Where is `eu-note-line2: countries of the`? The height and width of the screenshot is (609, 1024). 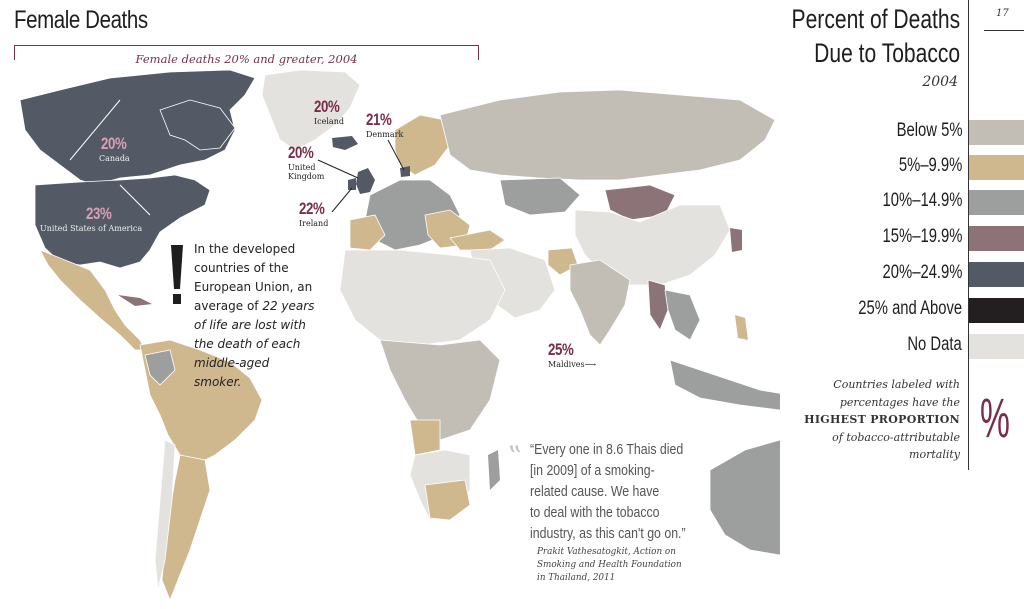
eu-note-line2: countries of the is located at coordinates (241, 268).